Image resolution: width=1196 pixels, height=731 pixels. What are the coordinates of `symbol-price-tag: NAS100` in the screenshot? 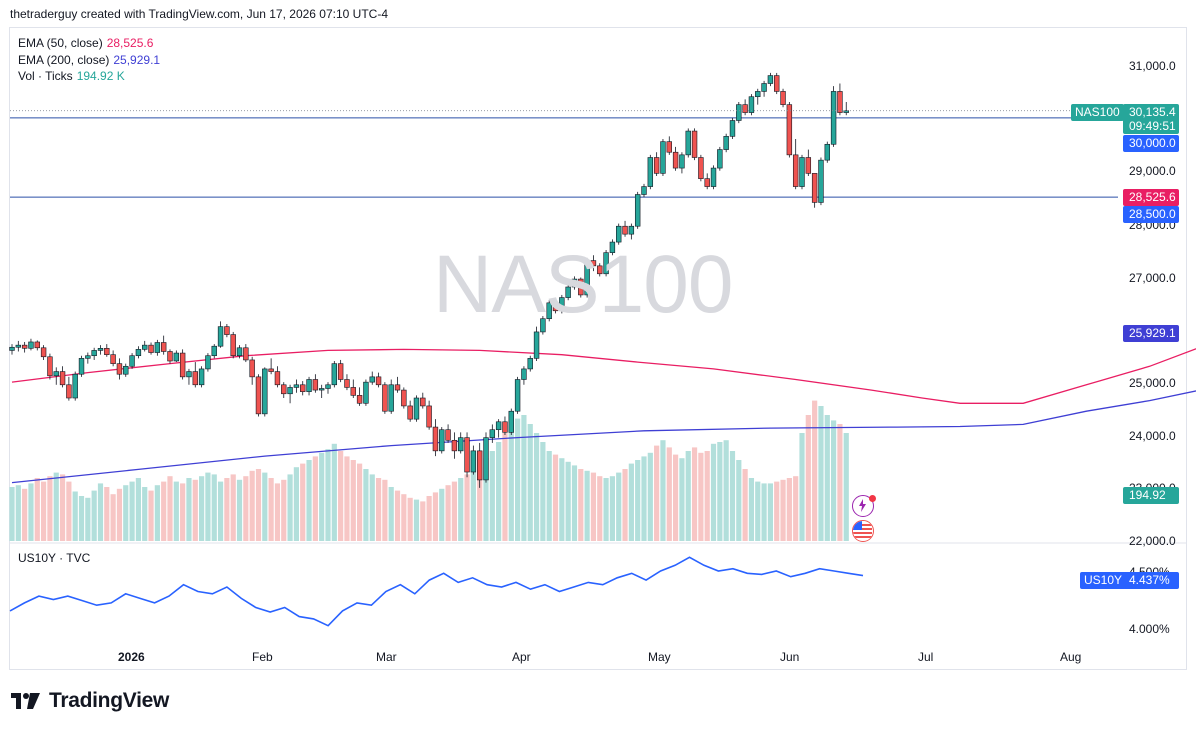 It's located at (1097, 112).